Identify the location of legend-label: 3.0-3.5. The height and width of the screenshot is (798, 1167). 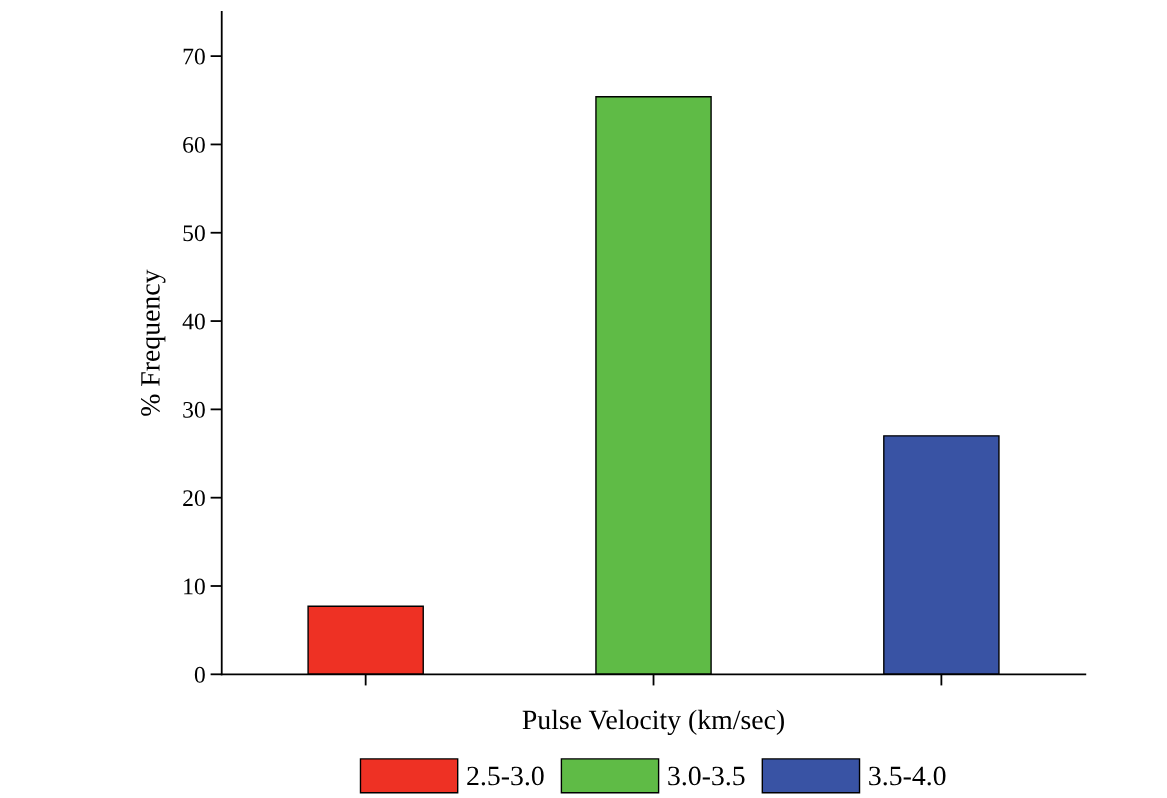
(706, 776).